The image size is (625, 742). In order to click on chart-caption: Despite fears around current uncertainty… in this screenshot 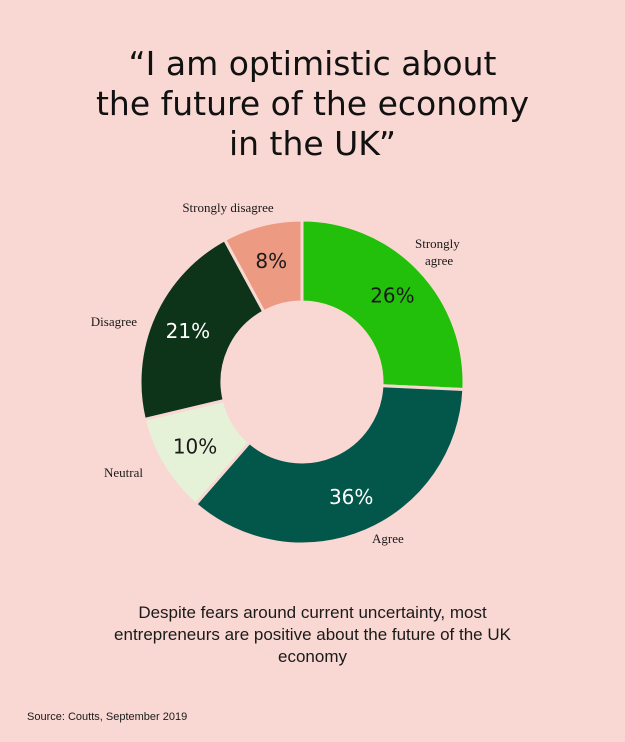, I will do `click(312, 634)`.